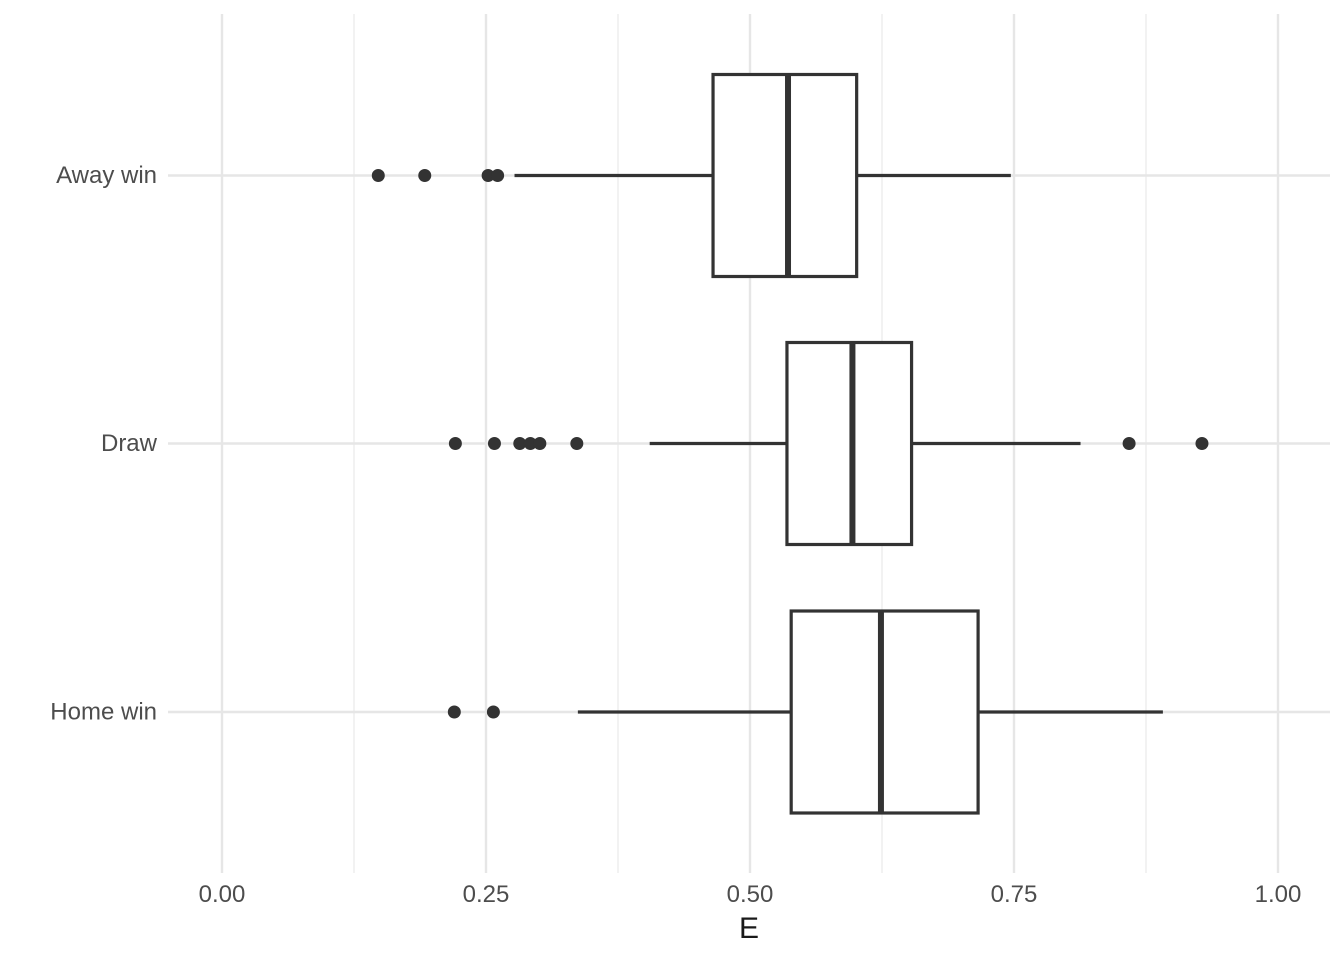  What do you see at coordinates (129, 443) in the screenshot?
I see `y-axis-label: Draw` at bounding box center [129, 443].